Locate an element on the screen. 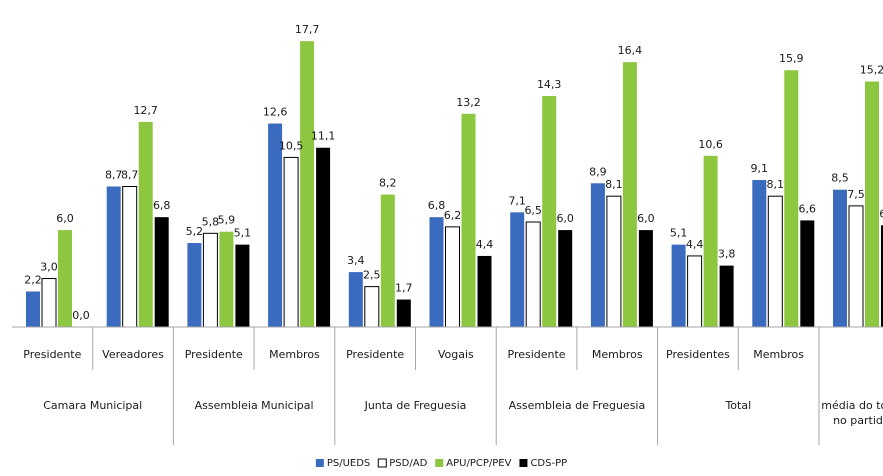 This screenshot has height=476, width=883. data-label-psd-ad-5: 6,2 is located at coordinates (453, 215).